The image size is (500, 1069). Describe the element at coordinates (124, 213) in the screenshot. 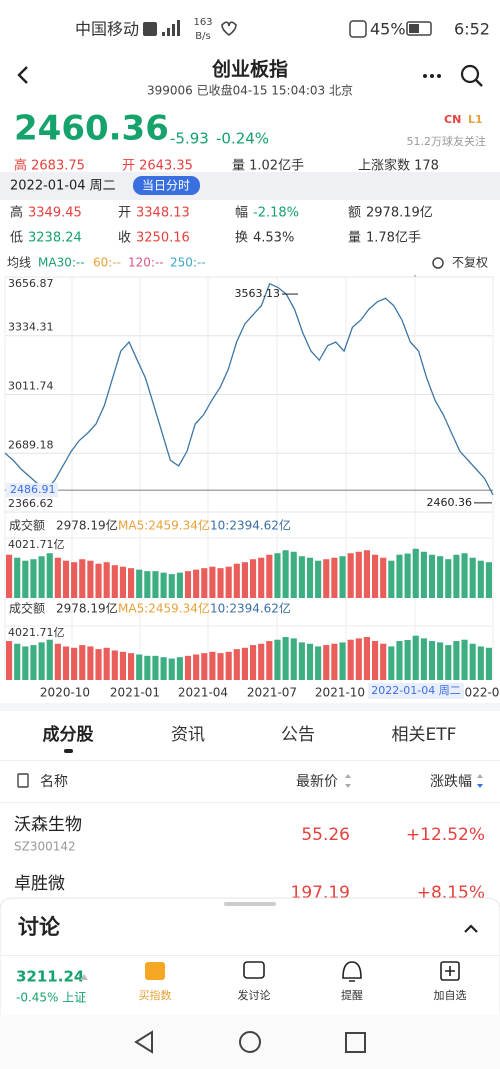

I see `stat-label: 开` at that location.